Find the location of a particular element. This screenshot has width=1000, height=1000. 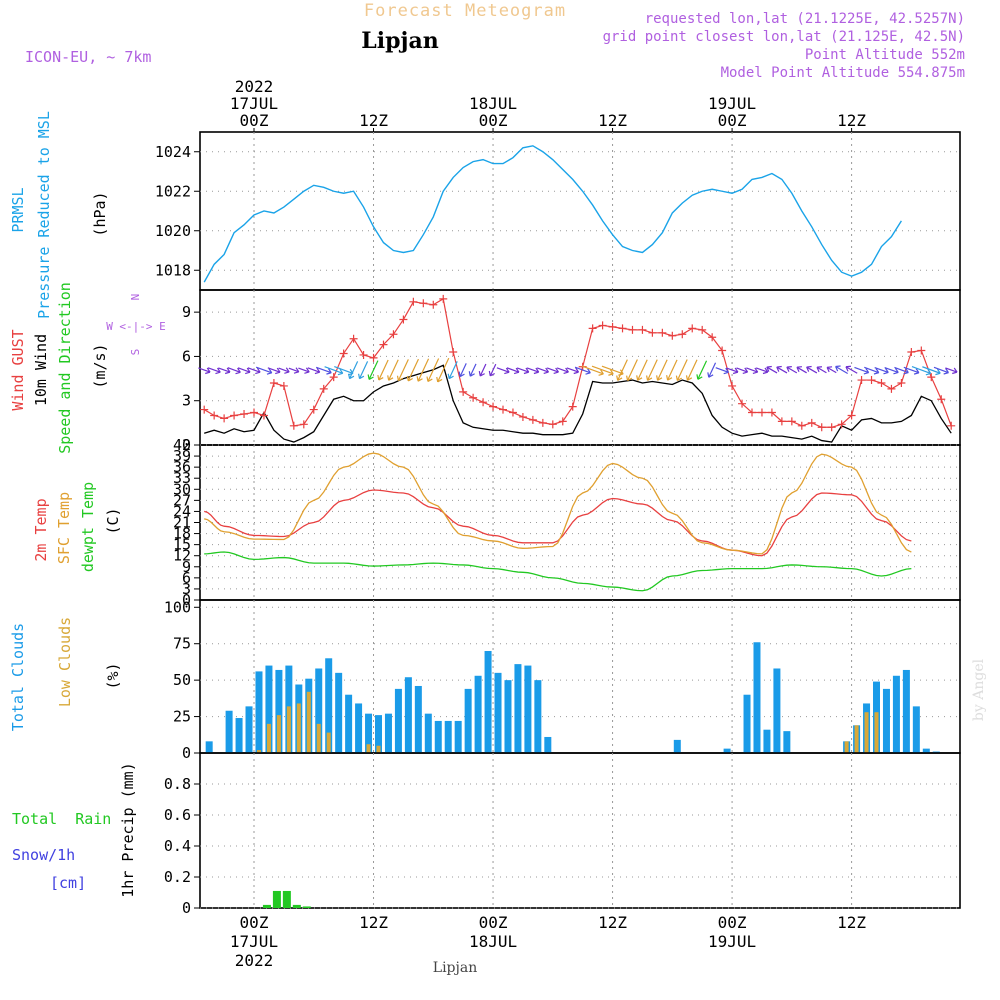

y-tick-label: 3 is located at coordinates (186, 401).